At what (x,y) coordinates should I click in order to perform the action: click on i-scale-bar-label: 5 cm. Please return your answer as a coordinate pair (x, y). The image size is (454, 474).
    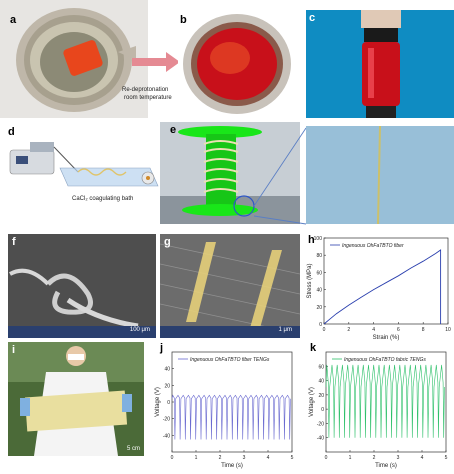
    Looking at the image, I should click on (133, 449).